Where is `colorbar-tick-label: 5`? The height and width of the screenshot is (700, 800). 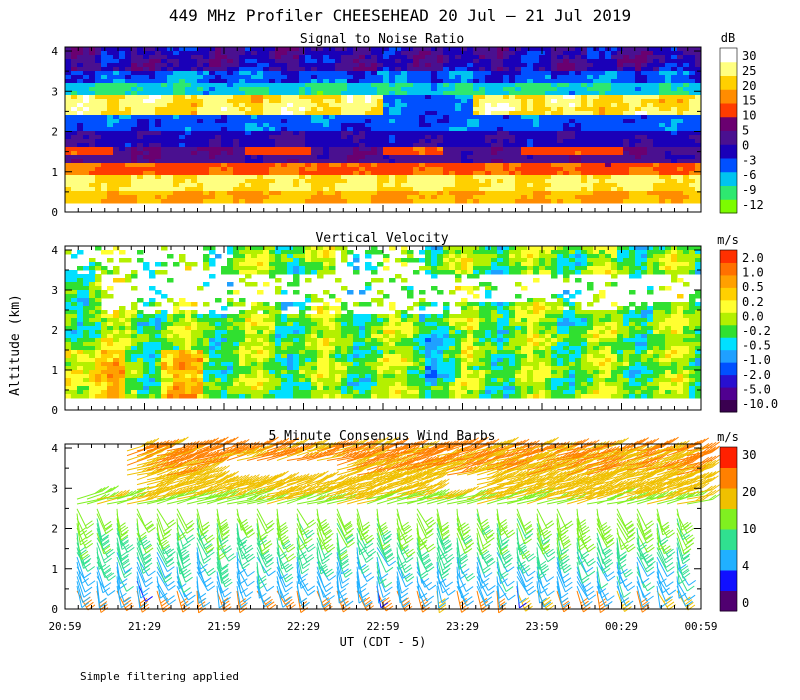
colorbar-tick-label: 5 is located at coordinates (745, 131).